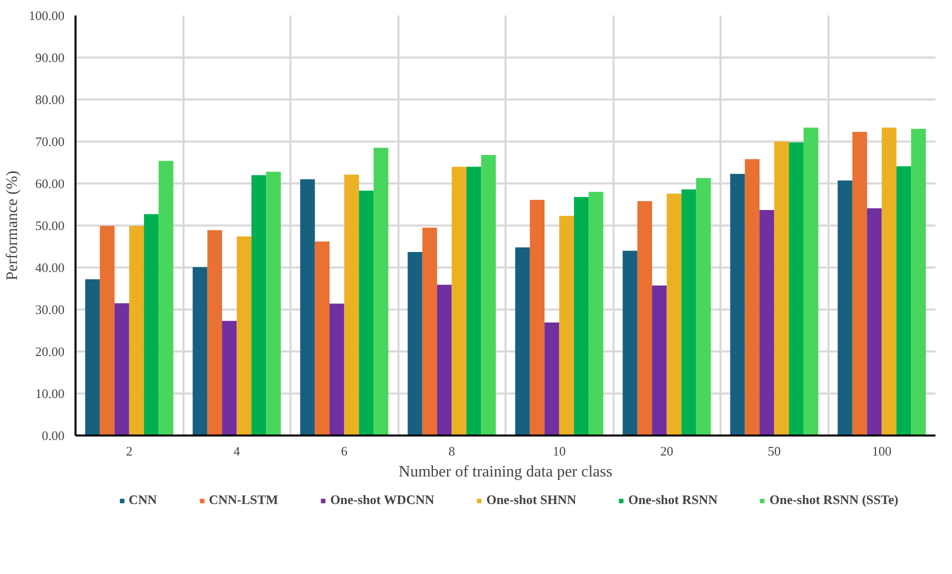 Image resolution: width=952 pixels, height=574 pixels. What do you see at coordinates (774, 451) in the screenshot?
I see `x-tick-label: 50` at bounding box center [774, 451].